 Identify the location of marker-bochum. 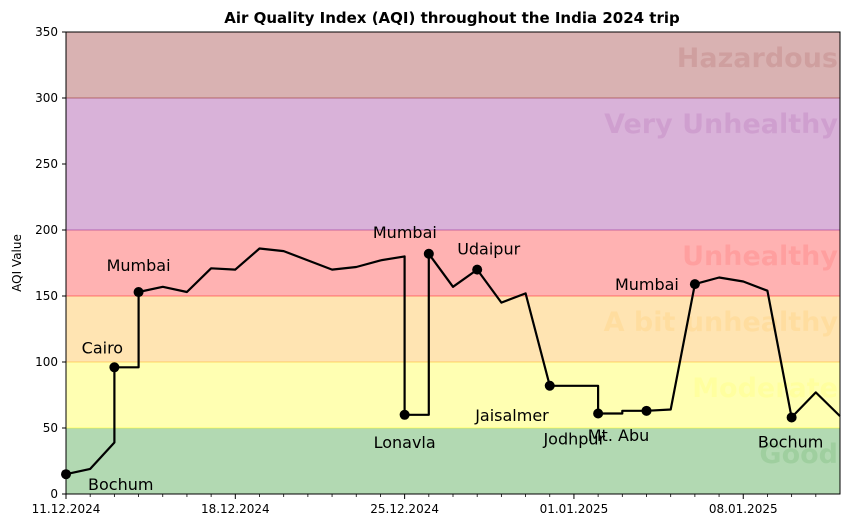
(791, 417).